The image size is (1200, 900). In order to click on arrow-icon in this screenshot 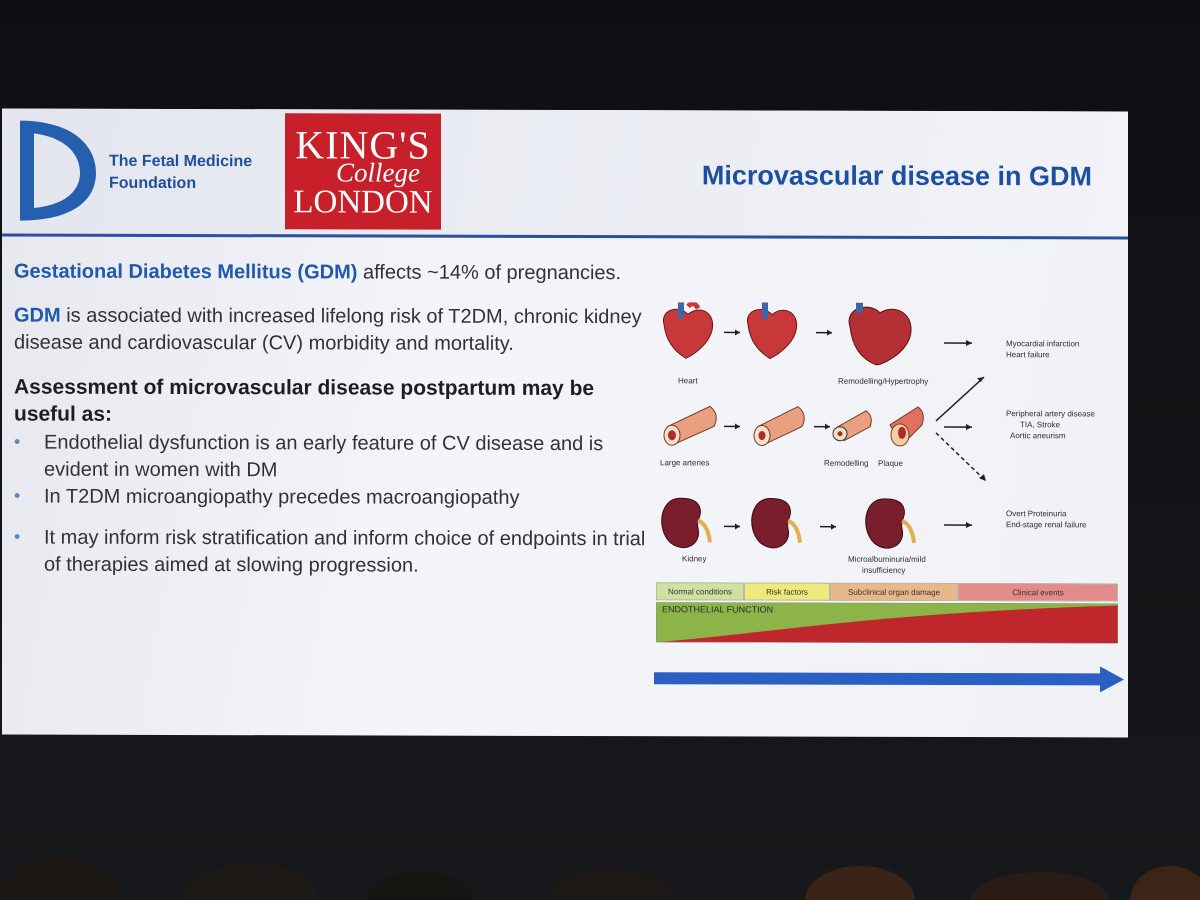, I will do `click(960, 399)`.